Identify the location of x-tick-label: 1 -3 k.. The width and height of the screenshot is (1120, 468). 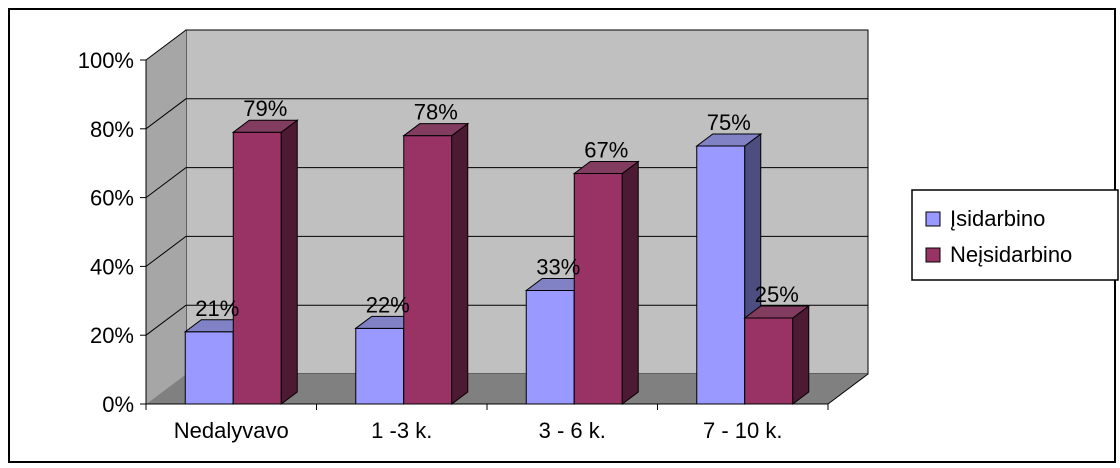
(401, 430).